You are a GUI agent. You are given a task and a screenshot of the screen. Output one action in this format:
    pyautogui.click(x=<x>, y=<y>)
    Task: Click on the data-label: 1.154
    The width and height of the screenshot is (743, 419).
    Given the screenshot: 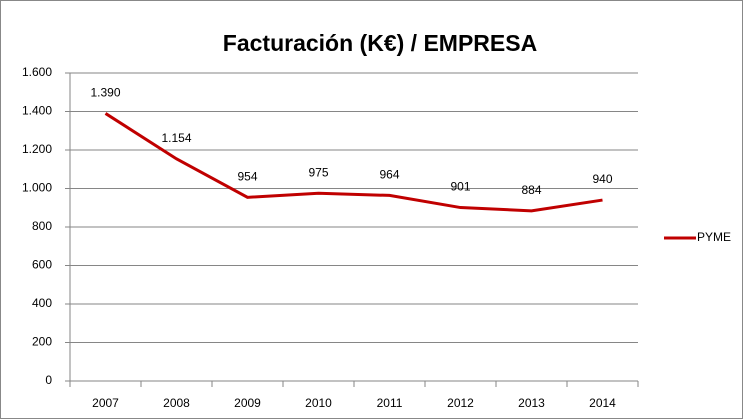 What is the action you would take?
    pyautogui.click(x=176, y=138)
    